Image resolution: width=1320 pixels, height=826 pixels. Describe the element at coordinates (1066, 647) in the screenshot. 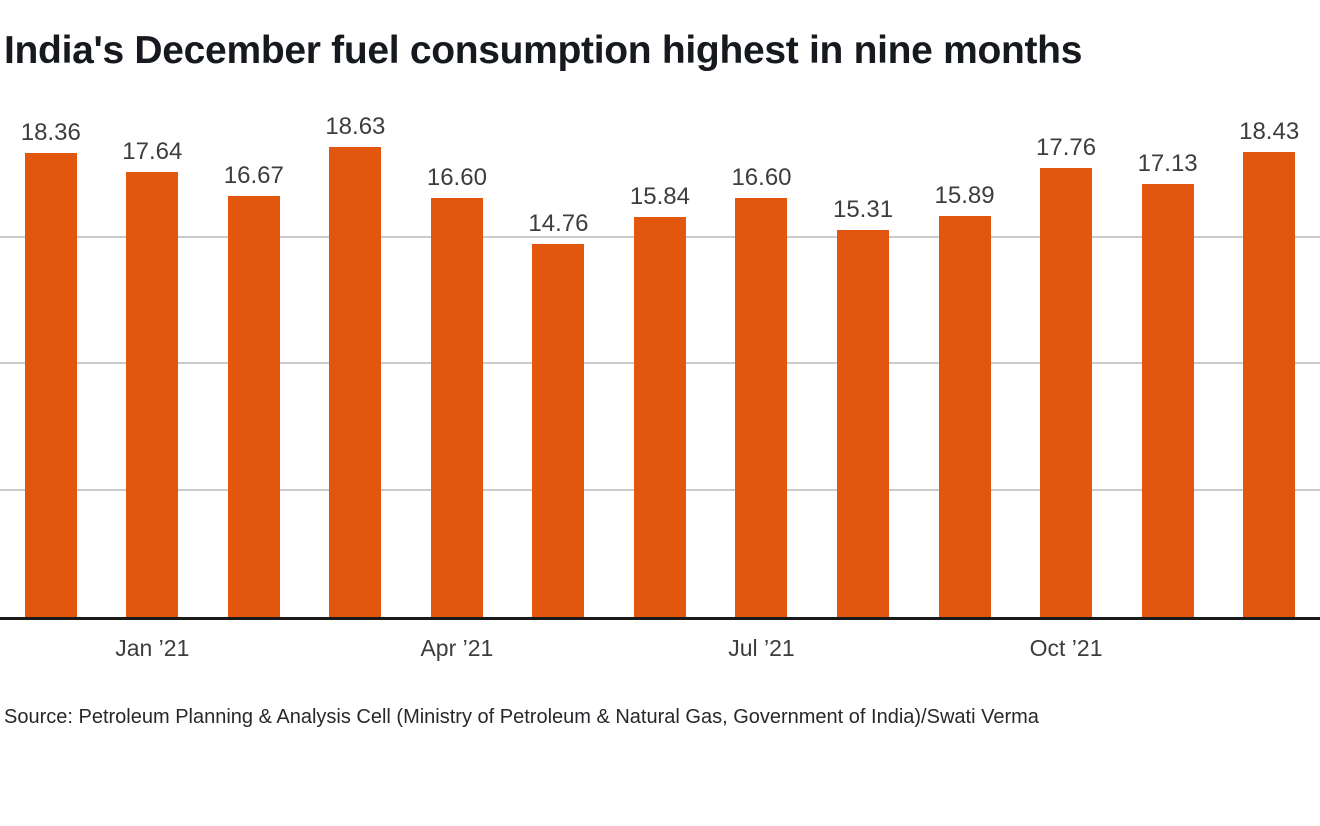

I see `x-axis-tick: Oct ’21` at that location.